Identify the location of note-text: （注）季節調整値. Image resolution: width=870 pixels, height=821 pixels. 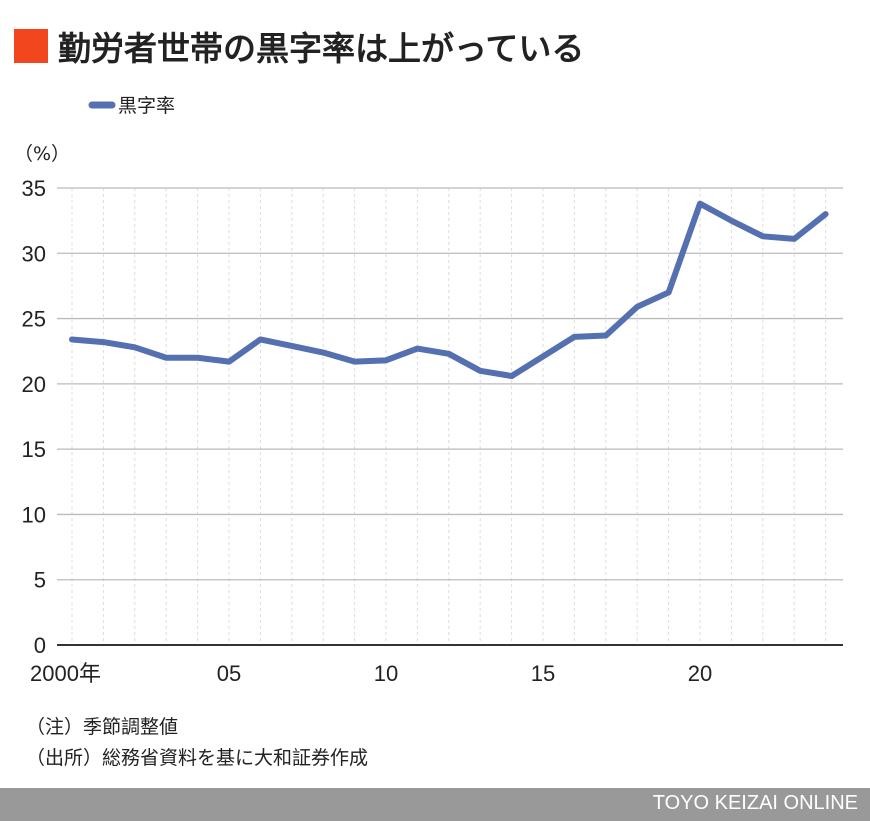
(102, 727).